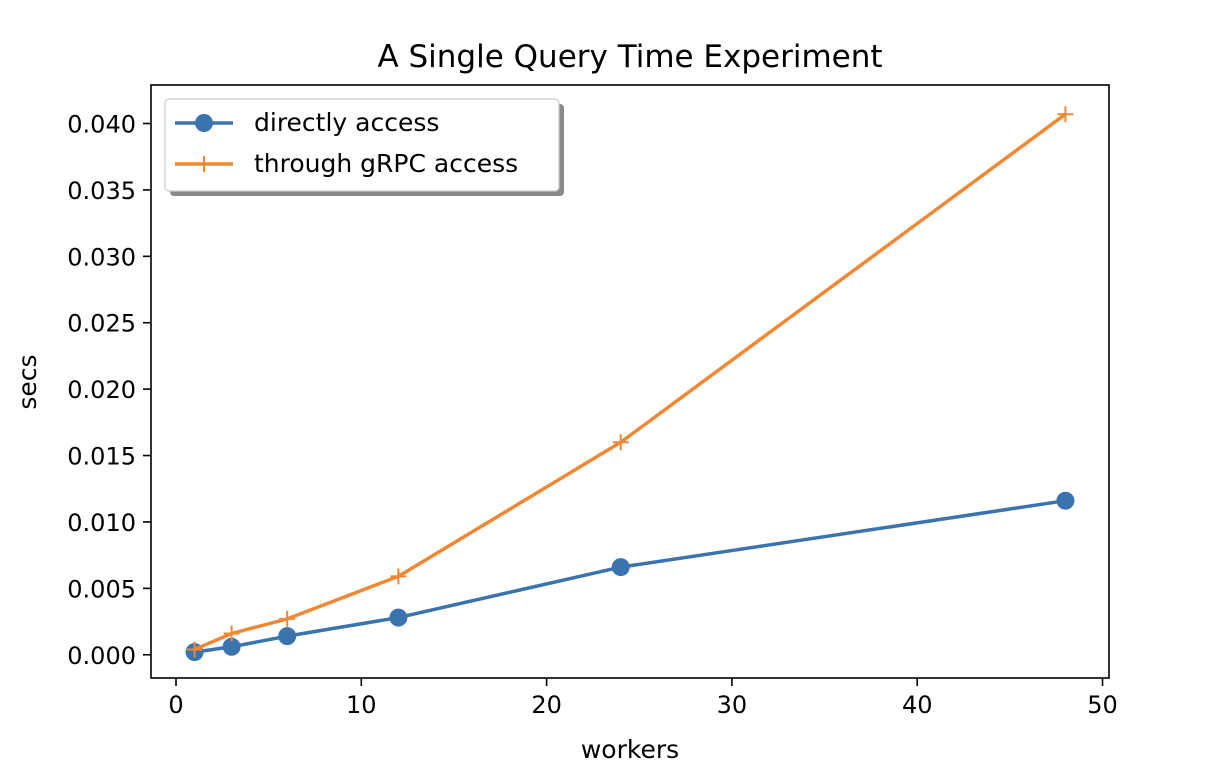 This screenshot has height=764, width=1216. Describe the element at coordinates (643, 698) in the screenshot. I see `x-axis: 0 10 20 30 40 50` at that location.